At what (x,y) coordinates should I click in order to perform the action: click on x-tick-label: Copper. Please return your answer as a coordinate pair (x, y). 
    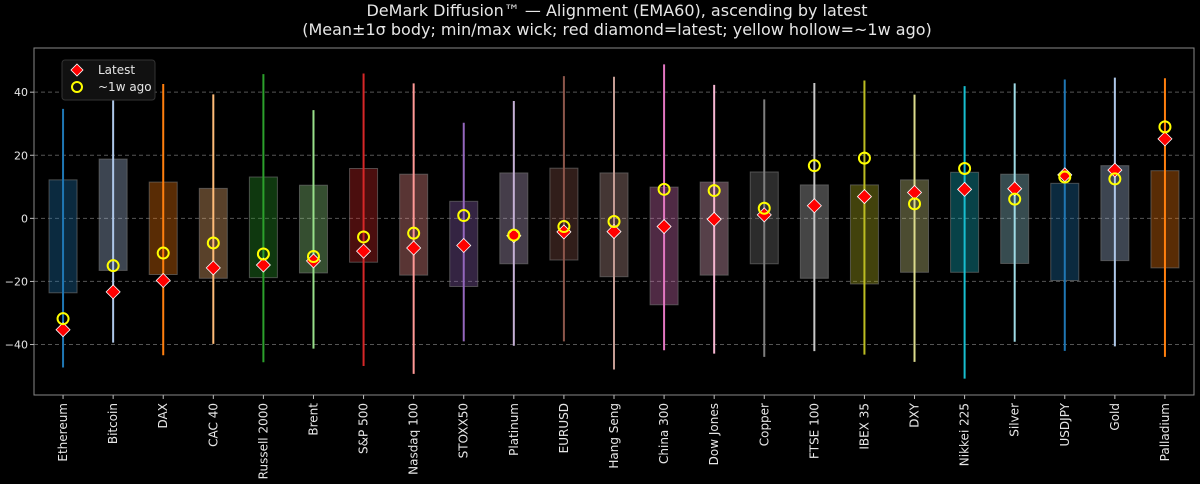
    Looking at the image, I should click on (764, 424).